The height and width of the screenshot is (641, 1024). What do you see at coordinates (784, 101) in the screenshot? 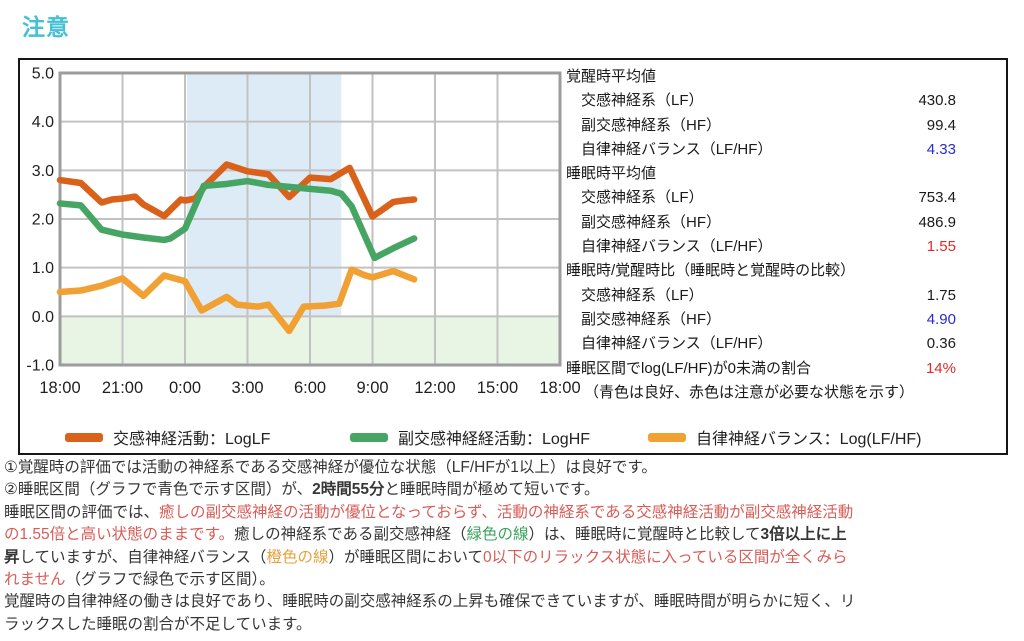
I see `stats-row: 交感神経系（LF） 430.8` at bounding box center [784, 101].